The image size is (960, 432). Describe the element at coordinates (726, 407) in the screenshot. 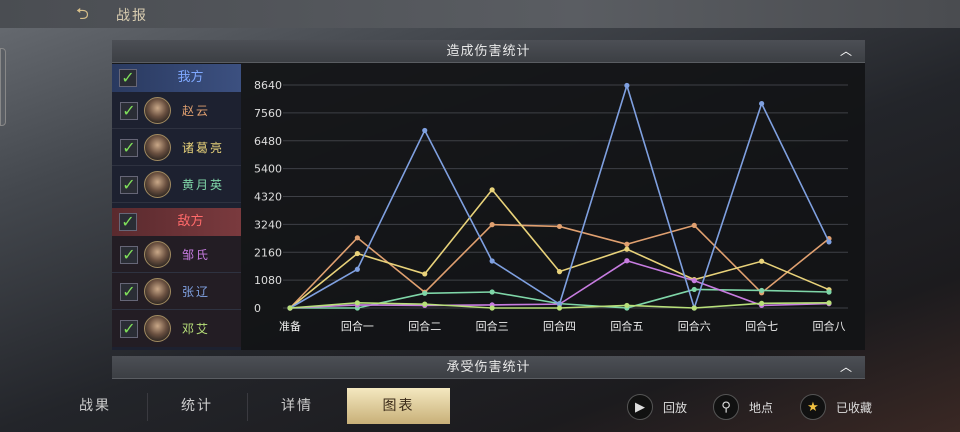

I see `location-pin-icon: ⚲` at that location.